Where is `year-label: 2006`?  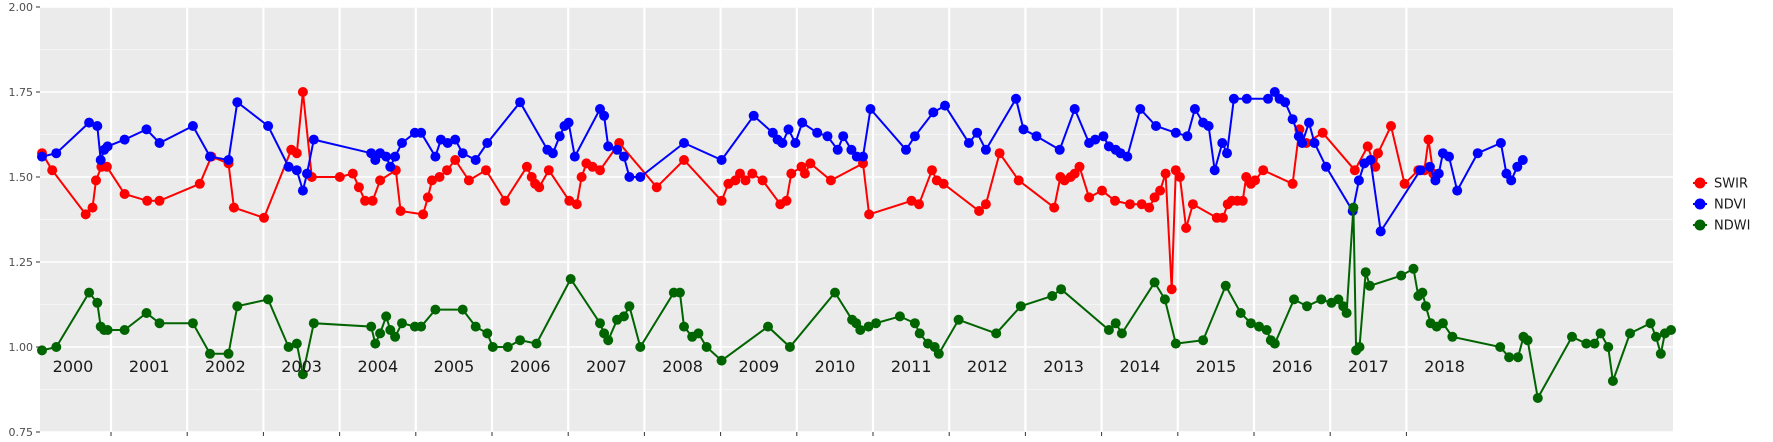
year-label: 2006 is located at coordinates (530, 366).